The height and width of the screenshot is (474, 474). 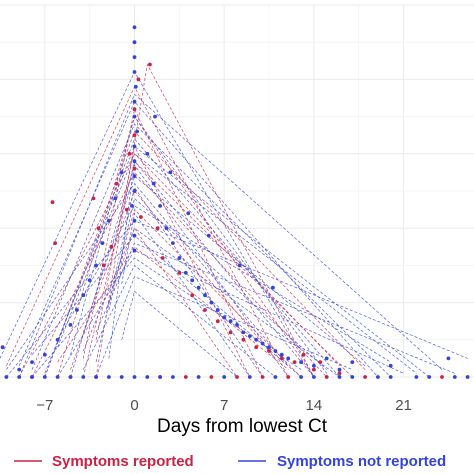 I want to click on legend-label-symptoms-not-reported: Symptoms not reported, so click(x=361, y=461).